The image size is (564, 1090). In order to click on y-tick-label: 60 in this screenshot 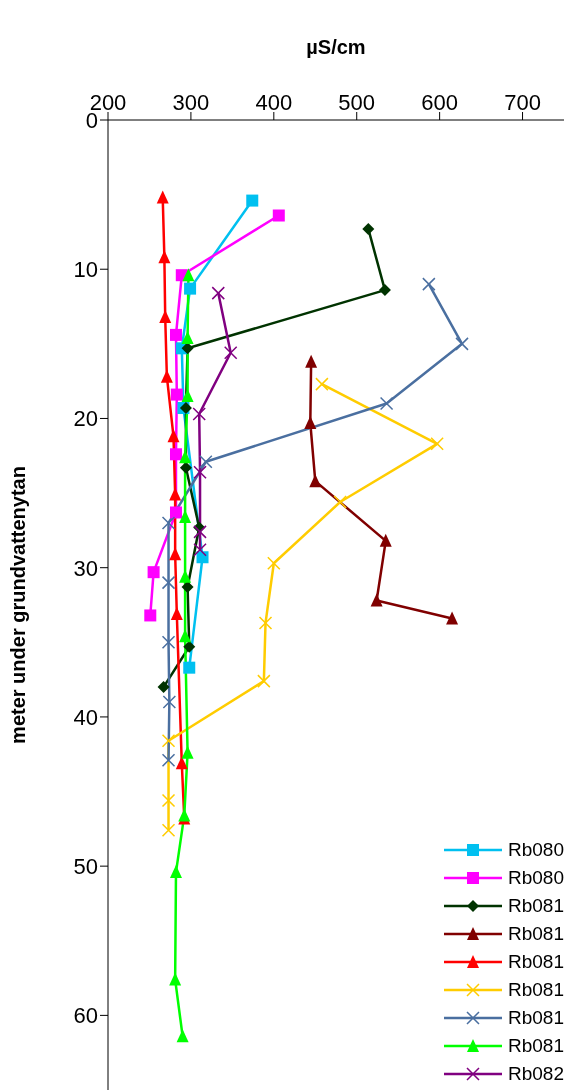, I will do `click(85, 1016)`.